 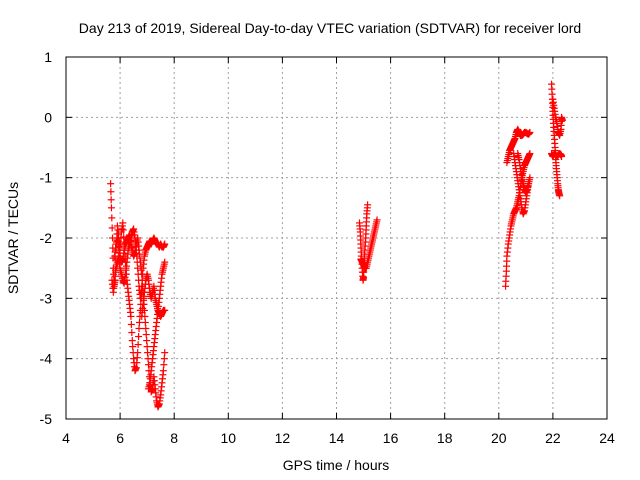 I want to click on x-tick-labels: 4 6 8 10 12 14 16 18 20 22 24, so click(x=338, y=438).